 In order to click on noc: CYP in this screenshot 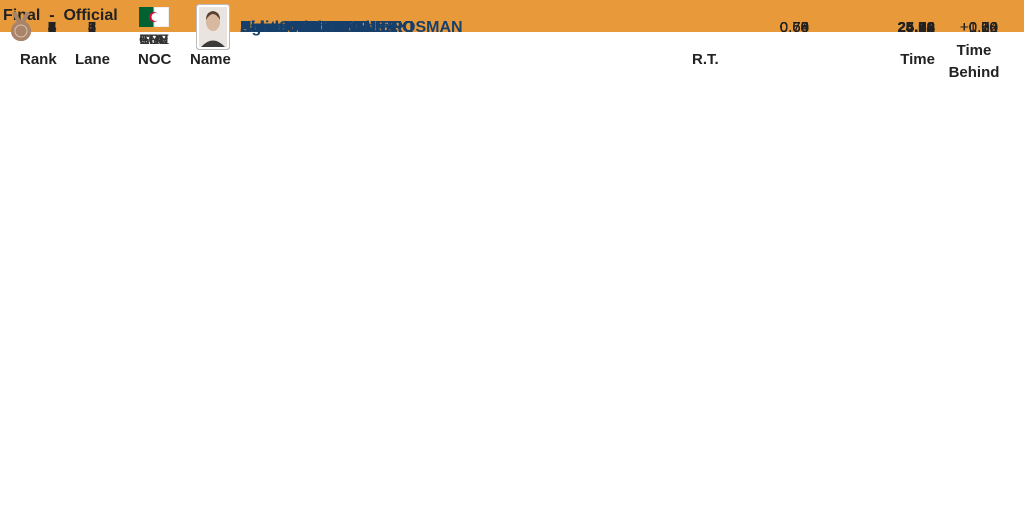, I will do `click(154, 39)`.